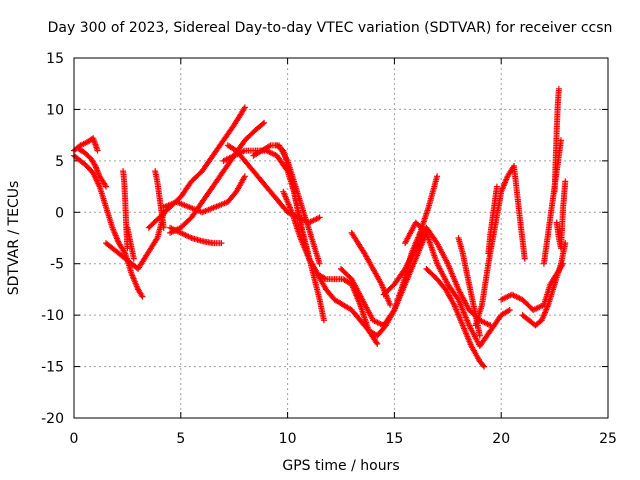  I want to click on series-arc2, so click(108, 226).